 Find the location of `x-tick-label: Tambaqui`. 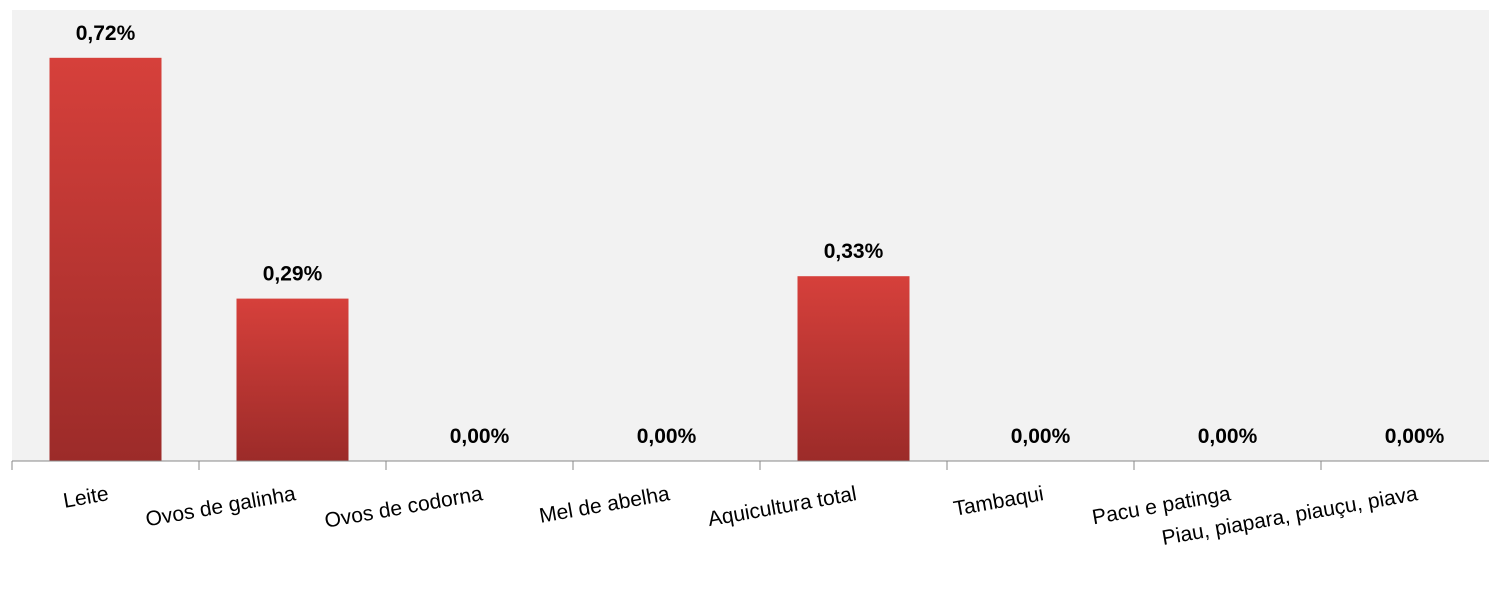

x-tick-label: Tambaqui is located at coordinates (999, 501).